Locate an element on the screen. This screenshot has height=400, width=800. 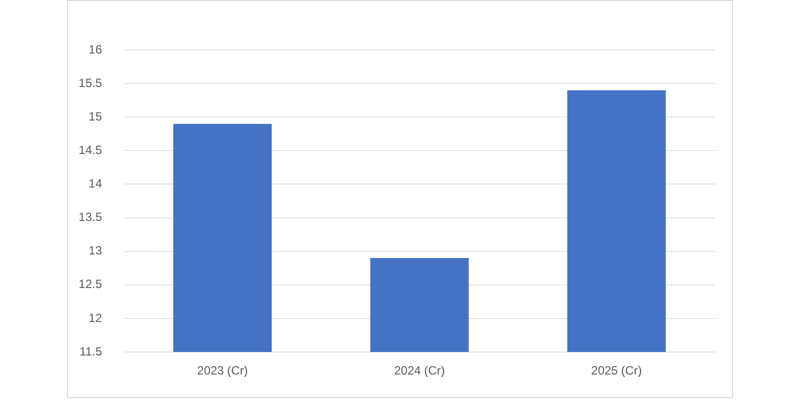
y-tick-label: 12 is located at coordinates (95, 317).